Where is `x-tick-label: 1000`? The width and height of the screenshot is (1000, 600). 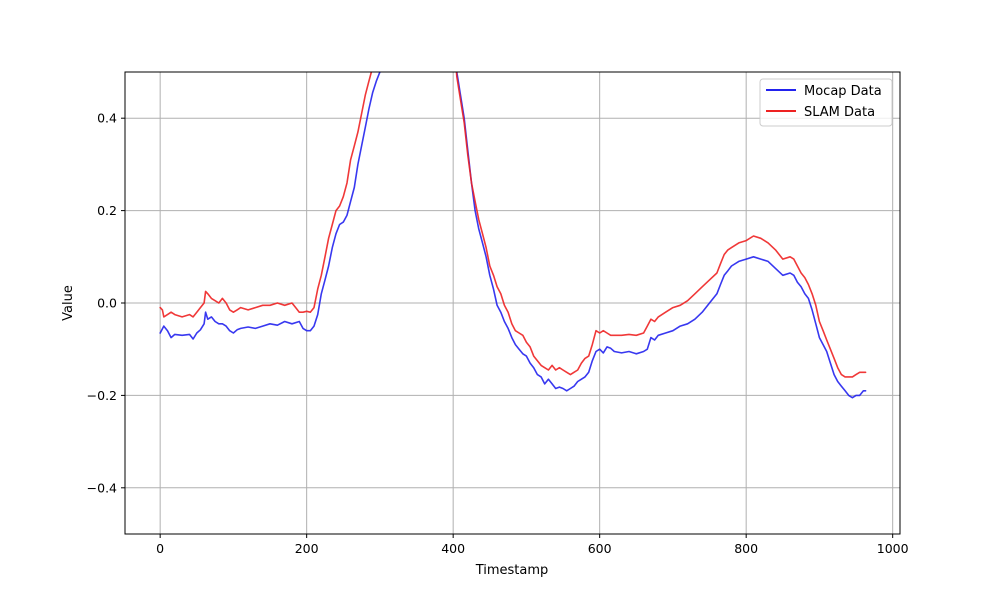 x-tick-label: 1000 is located at coordinates (893, 548).